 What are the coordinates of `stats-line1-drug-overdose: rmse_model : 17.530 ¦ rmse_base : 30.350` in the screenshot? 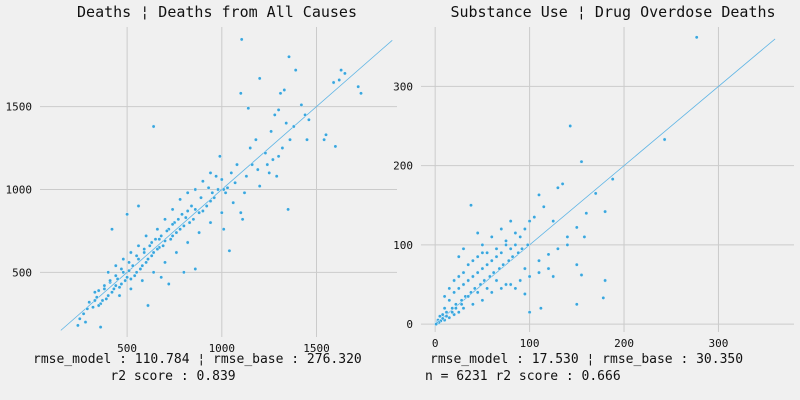 It's located at (586, 359).